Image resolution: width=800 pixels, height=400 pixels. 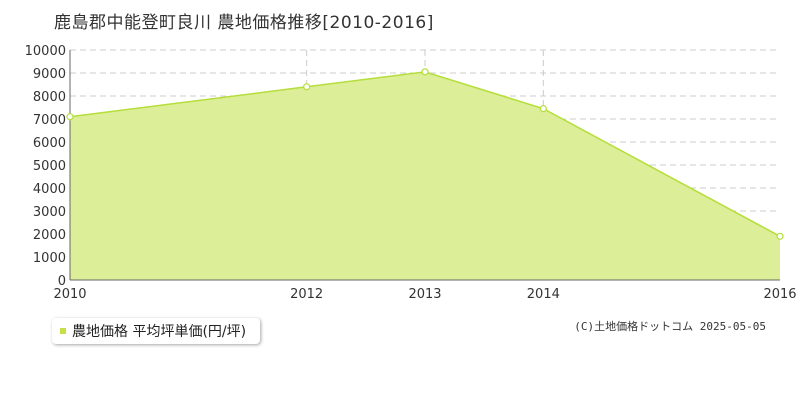 What do you see at coordinates (424, 294) in the screenshot?
I see `x-tick-label: 2013` at bounding box center [424, 294].